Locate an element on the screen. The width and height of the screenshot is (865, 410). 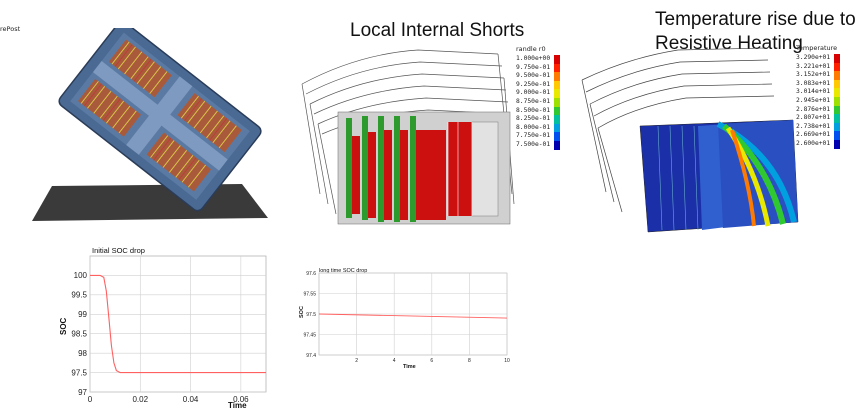
y-tick-label: 99 is located at coordinates (82, 314).